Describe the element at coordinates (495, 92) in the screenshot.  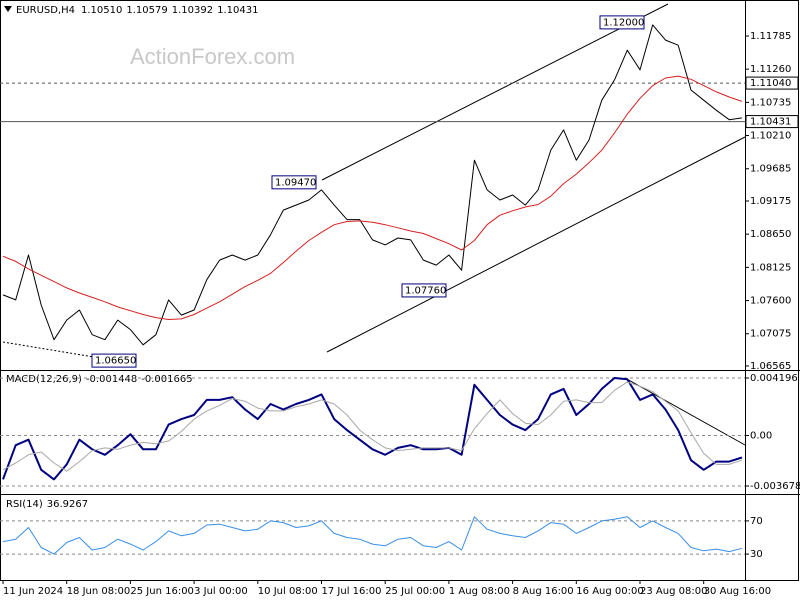
I see `channel-upper` at that location.